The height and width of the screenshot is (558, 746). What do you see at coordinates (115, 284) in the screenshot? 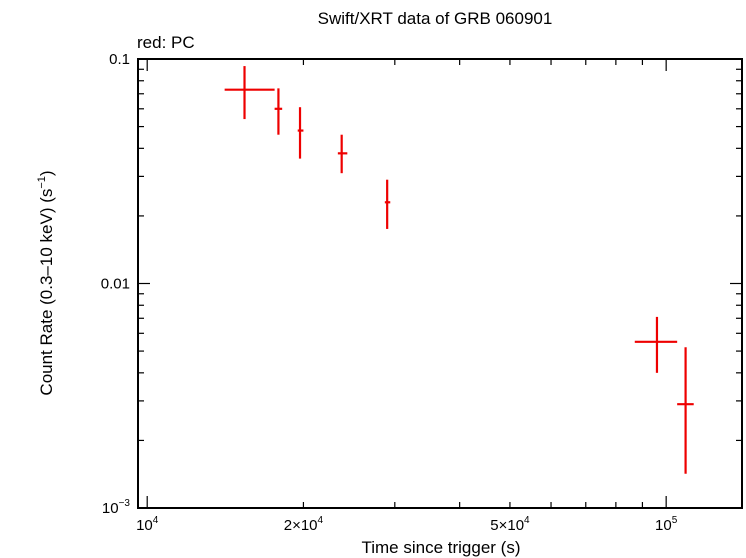
I see `y-tick-label: 0.01` at bounding box center [115, 284].